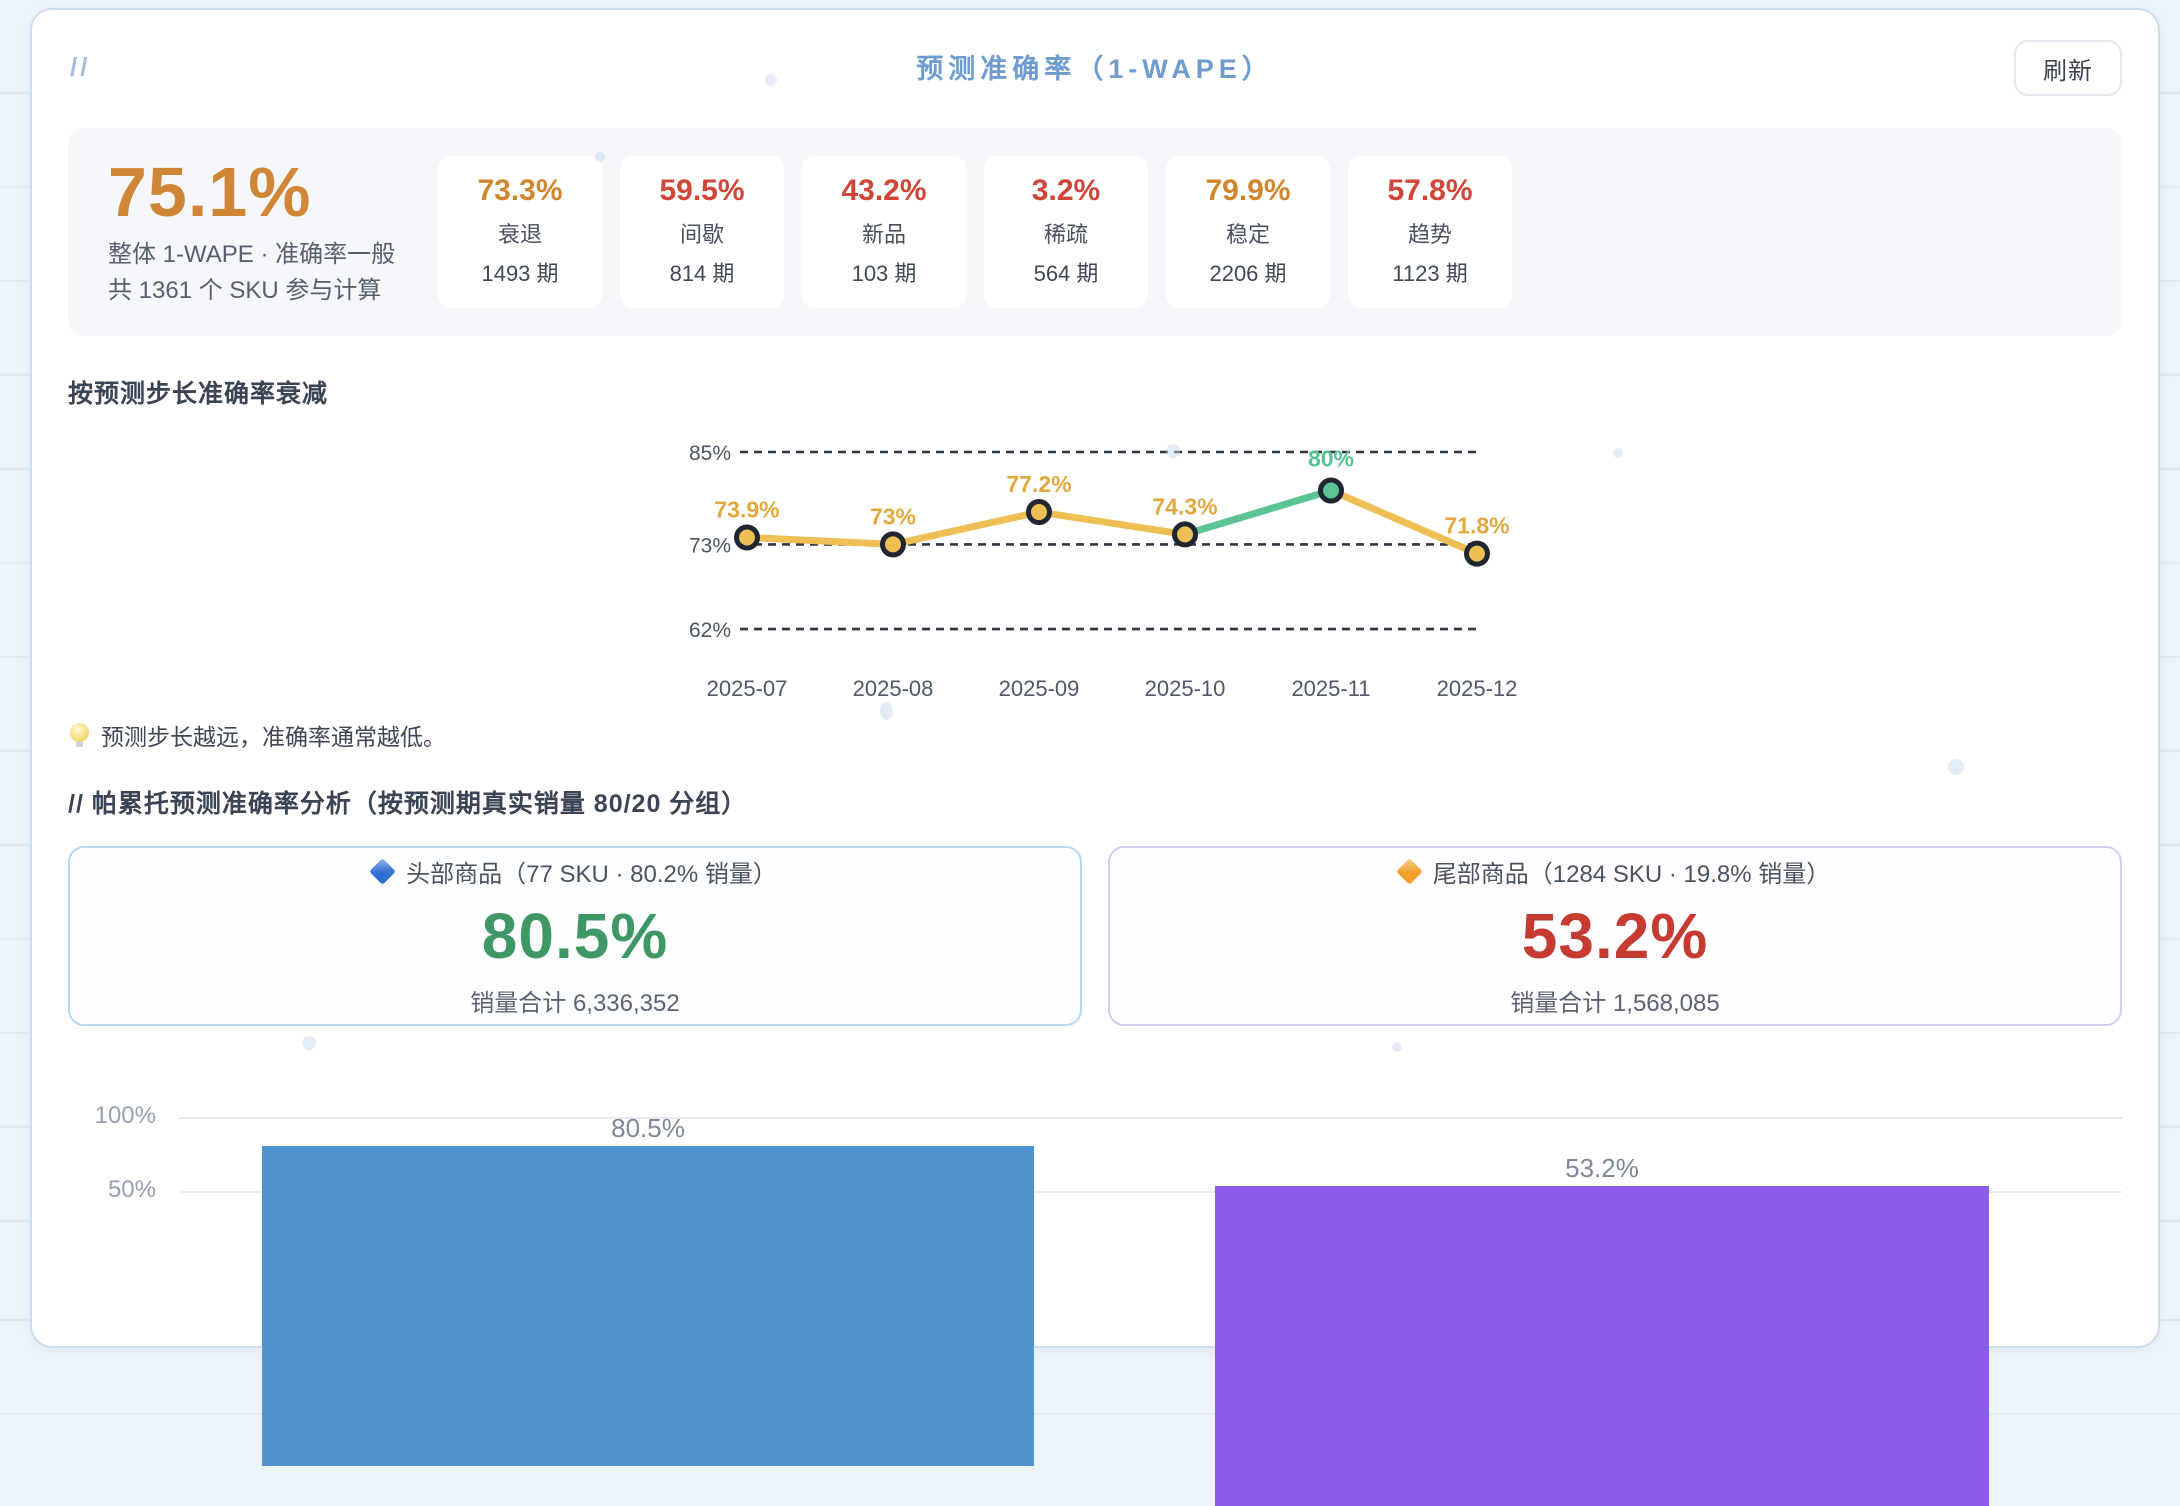 Image resolution: width=2180 pixels, height=1506 pixels. I want to click on segment-count: 103 期, so click(884, 273).